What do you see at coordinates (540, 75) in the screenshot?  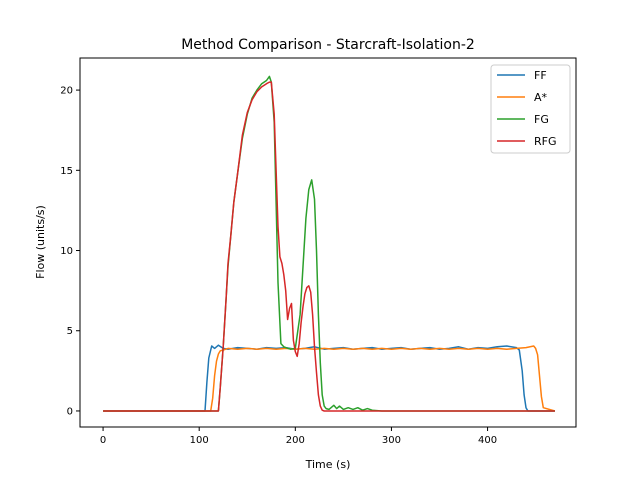 I see `legend-label: FF` at bounding box center [540, 75].